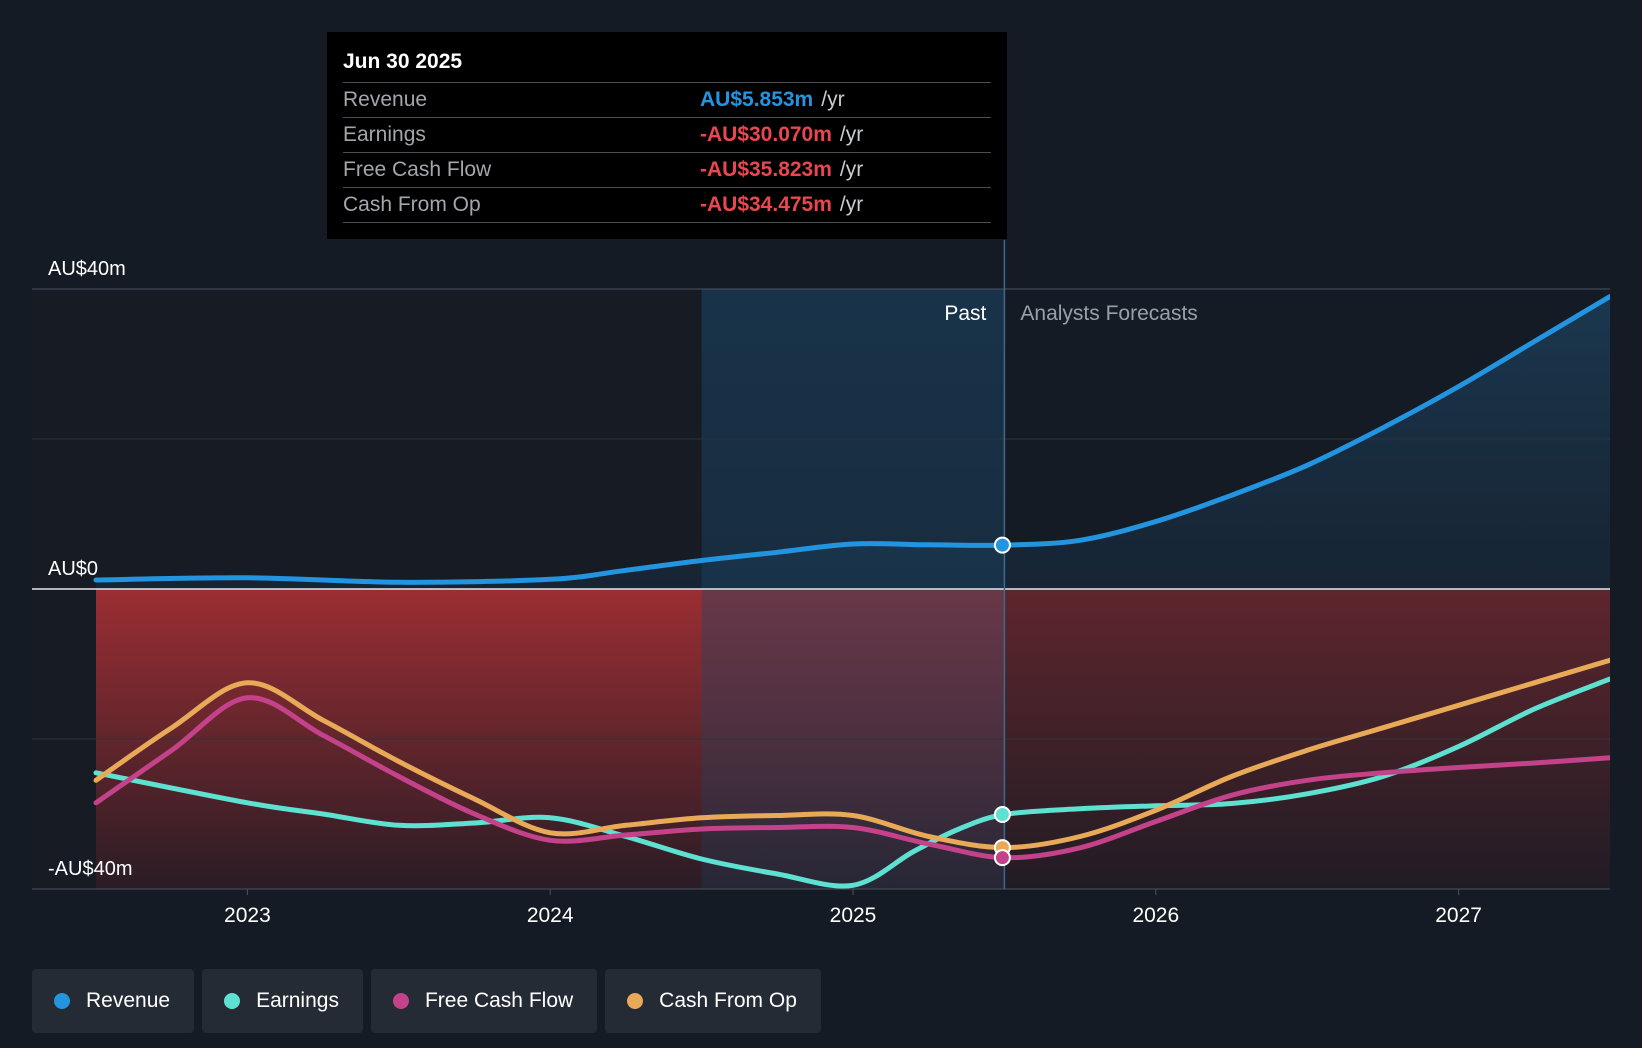  What do you see at coordinates (1155, 915) in the screenshot?
I see `x-tick-label: 2026` at bounding box center [1155, 915].